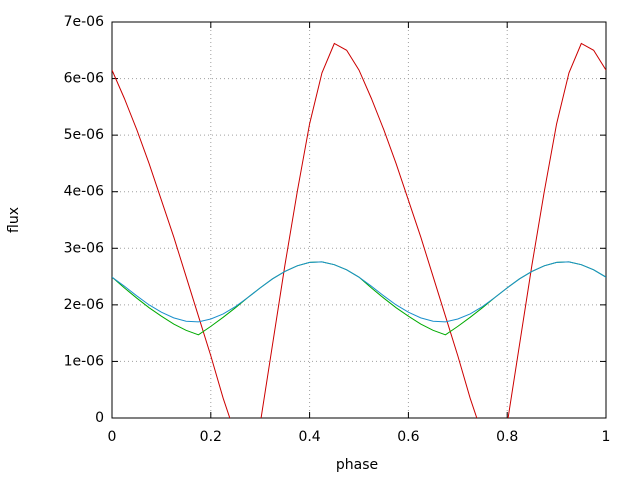 This screenshot has width=640, height=480. What do you see at coordinates (84, 135) in the screenshot?
I see `y-tick-label: 5e-06` at bounding box center [84, 135].